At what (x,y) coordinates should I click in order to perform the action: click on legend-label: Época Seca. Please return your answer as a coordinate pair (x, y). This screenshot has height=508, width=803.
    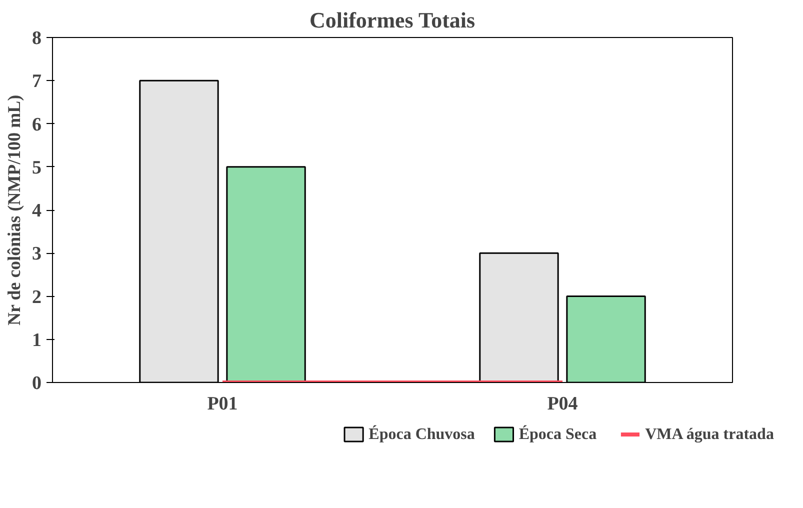
    Looking at the image, I should click on (557, 434).